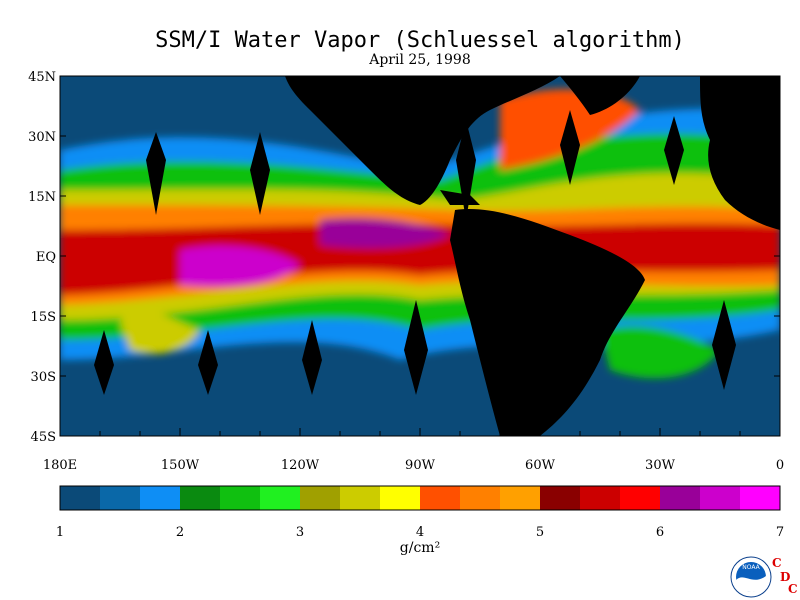 The image size is (800, 600). Describe the element at coordinates (540, 532) in the screenshot. I see `colorbar-tick-label: 5` at that location.